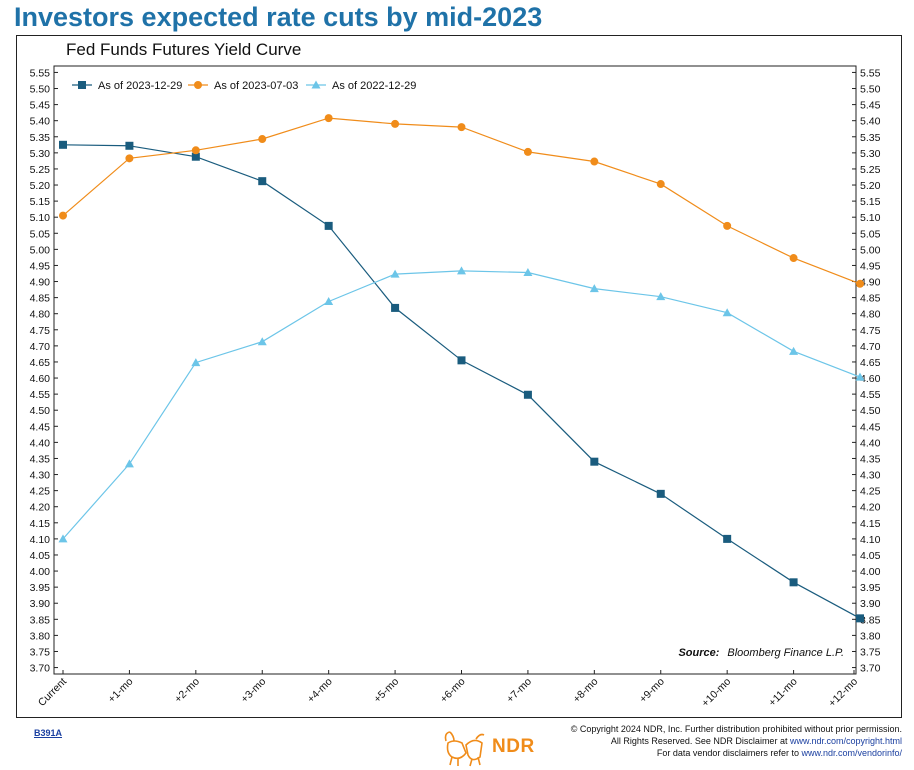 The height and width of the screenshot is (770, 914). What do you see at coordinates (40, 250) in the screenshot?
I see `y-tick-label-left: 5.00` at bounding box center [40, 250].